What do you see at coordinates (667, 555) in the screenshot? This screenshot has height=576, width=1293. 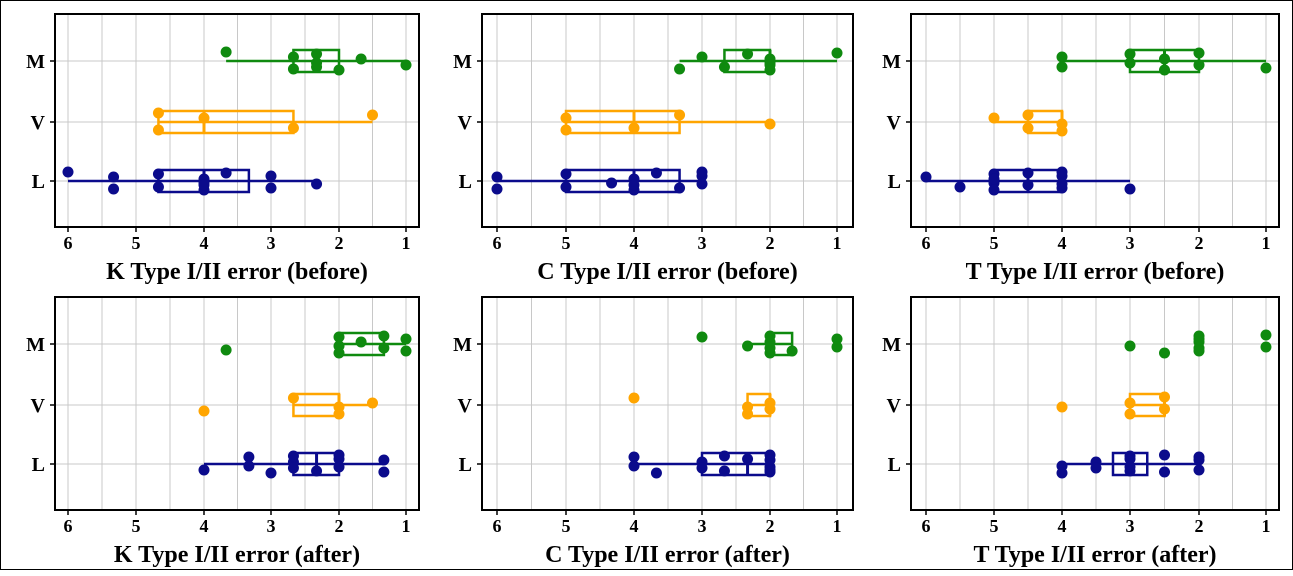 I see `x-axis-label: C Type I/II error (after)` at bounding box center [667, 555].